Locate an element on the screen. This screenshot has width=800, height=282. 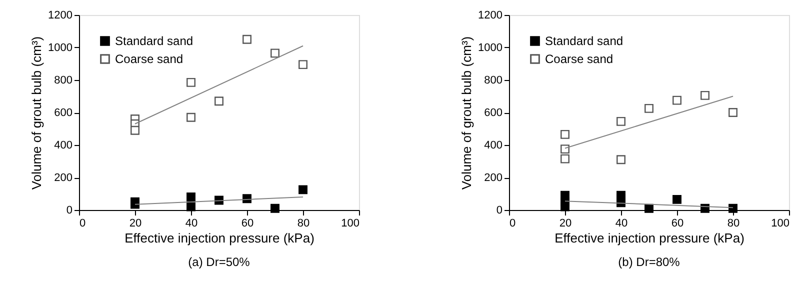
text: (a) Dr=50% is located at coordinates (219, 262).